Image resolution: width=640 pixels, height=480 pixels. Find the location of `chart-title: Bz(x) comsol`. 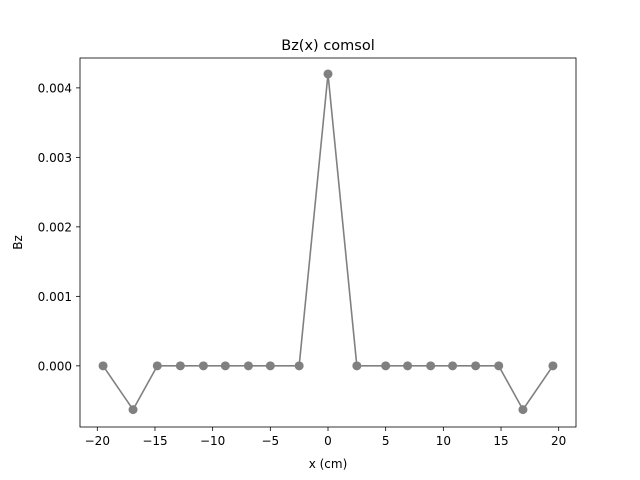

chart-title: Bz(x) comsol is located at coordinates (328, 46).